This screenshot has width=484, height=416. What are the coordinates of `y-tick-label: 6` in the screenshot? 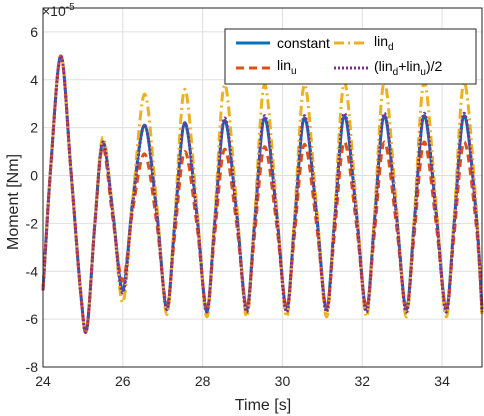 It's located at (34, 32).